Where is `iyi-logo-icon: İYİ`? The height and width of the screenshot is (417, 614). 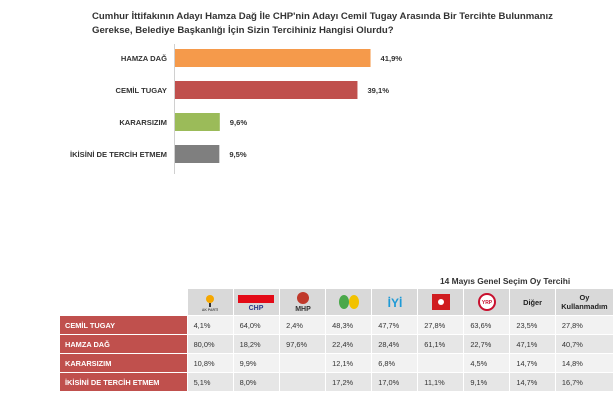
iyi-logo-icon: İYİ is located at coordinates (395, 303).